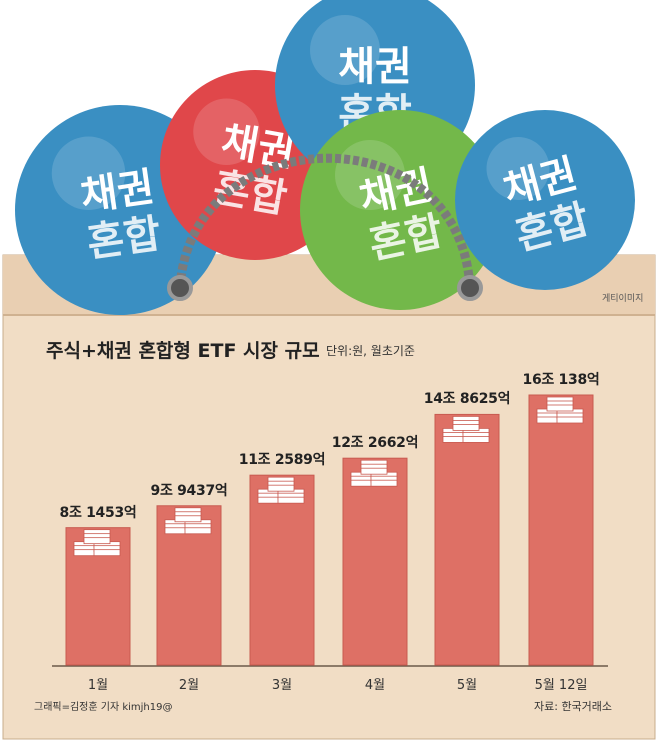 The image size is (658, 748). What do you see at coordinates (282, 460) in the screenshot?
I see `value-label: 11조 2589억` at bounding box center [282, 460].